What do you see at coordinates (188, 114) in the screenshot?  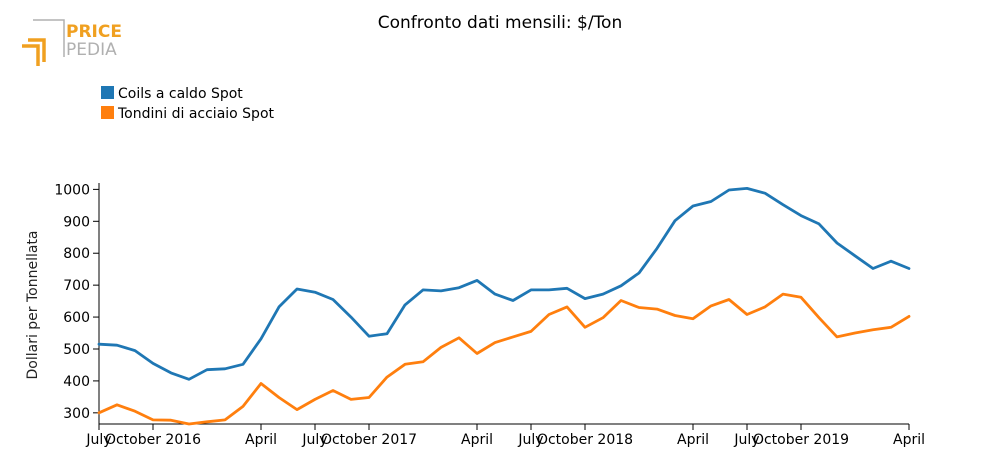 I see `legend-item-tondini: Tondini di acciaio Spot` at bounding box center [188, 114].